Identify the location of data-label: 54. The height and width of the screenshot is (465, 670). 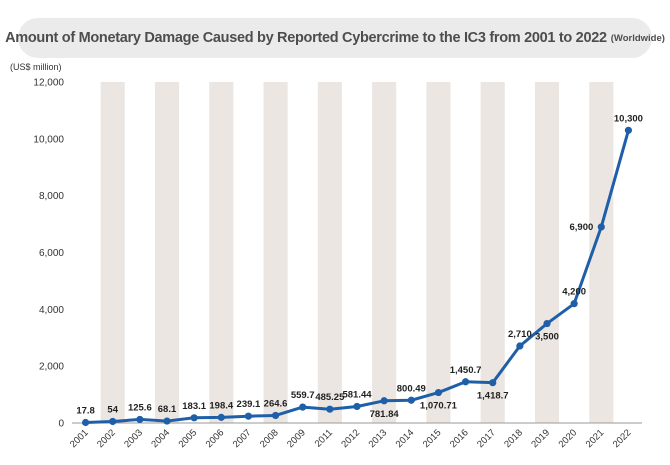
(112, 409).